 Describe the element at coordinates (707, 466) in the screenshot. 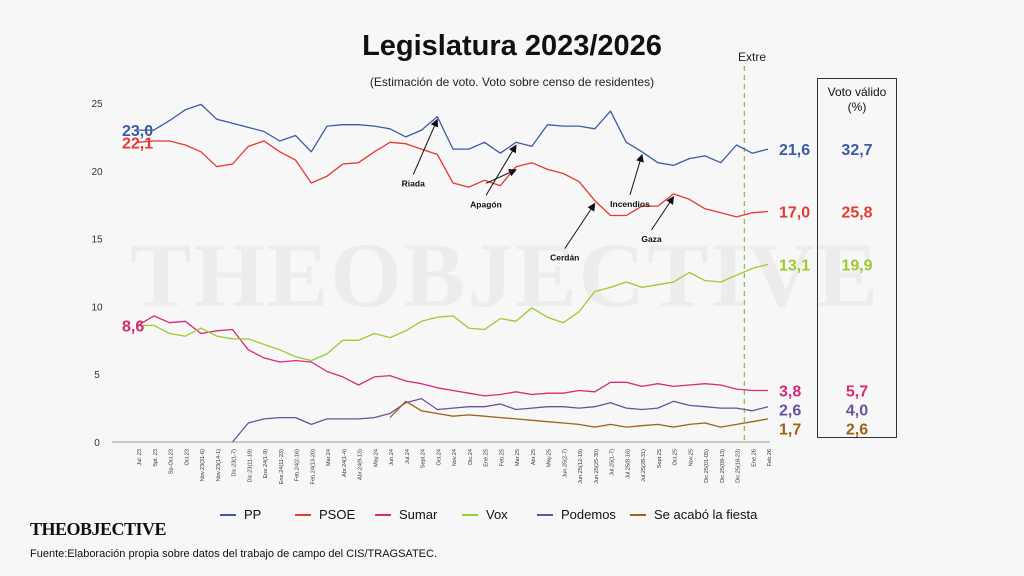

I see `x-tick-label: Dic.25(01-05)` at that location.